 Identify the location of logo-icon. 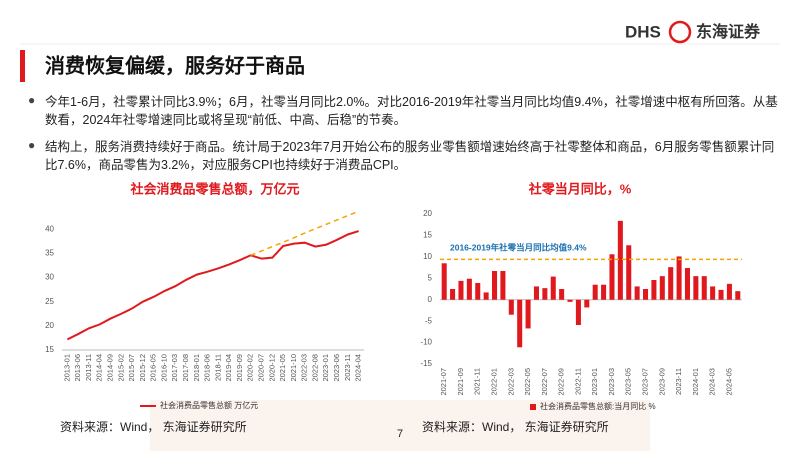
(680, 32).